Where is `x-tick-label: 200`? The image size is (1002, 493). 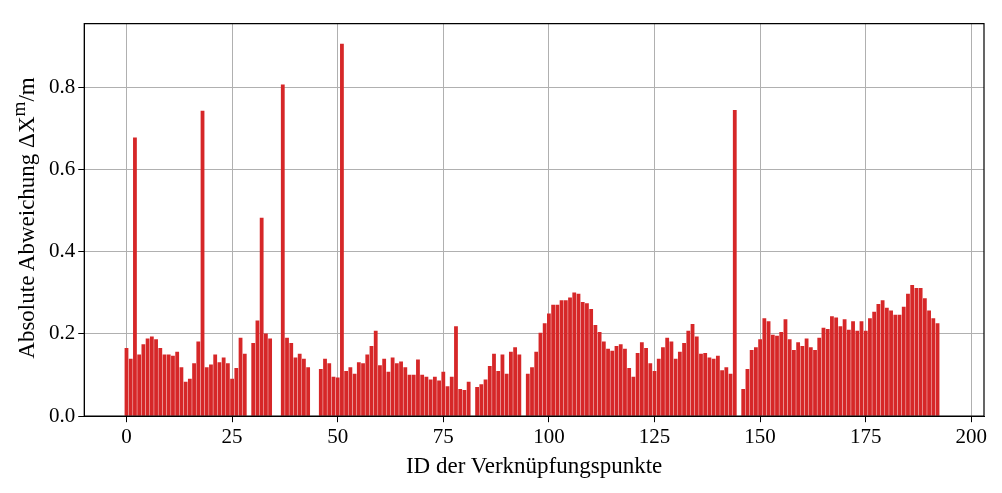 x-tick-label: 200 is located at coordinates (971, 436).